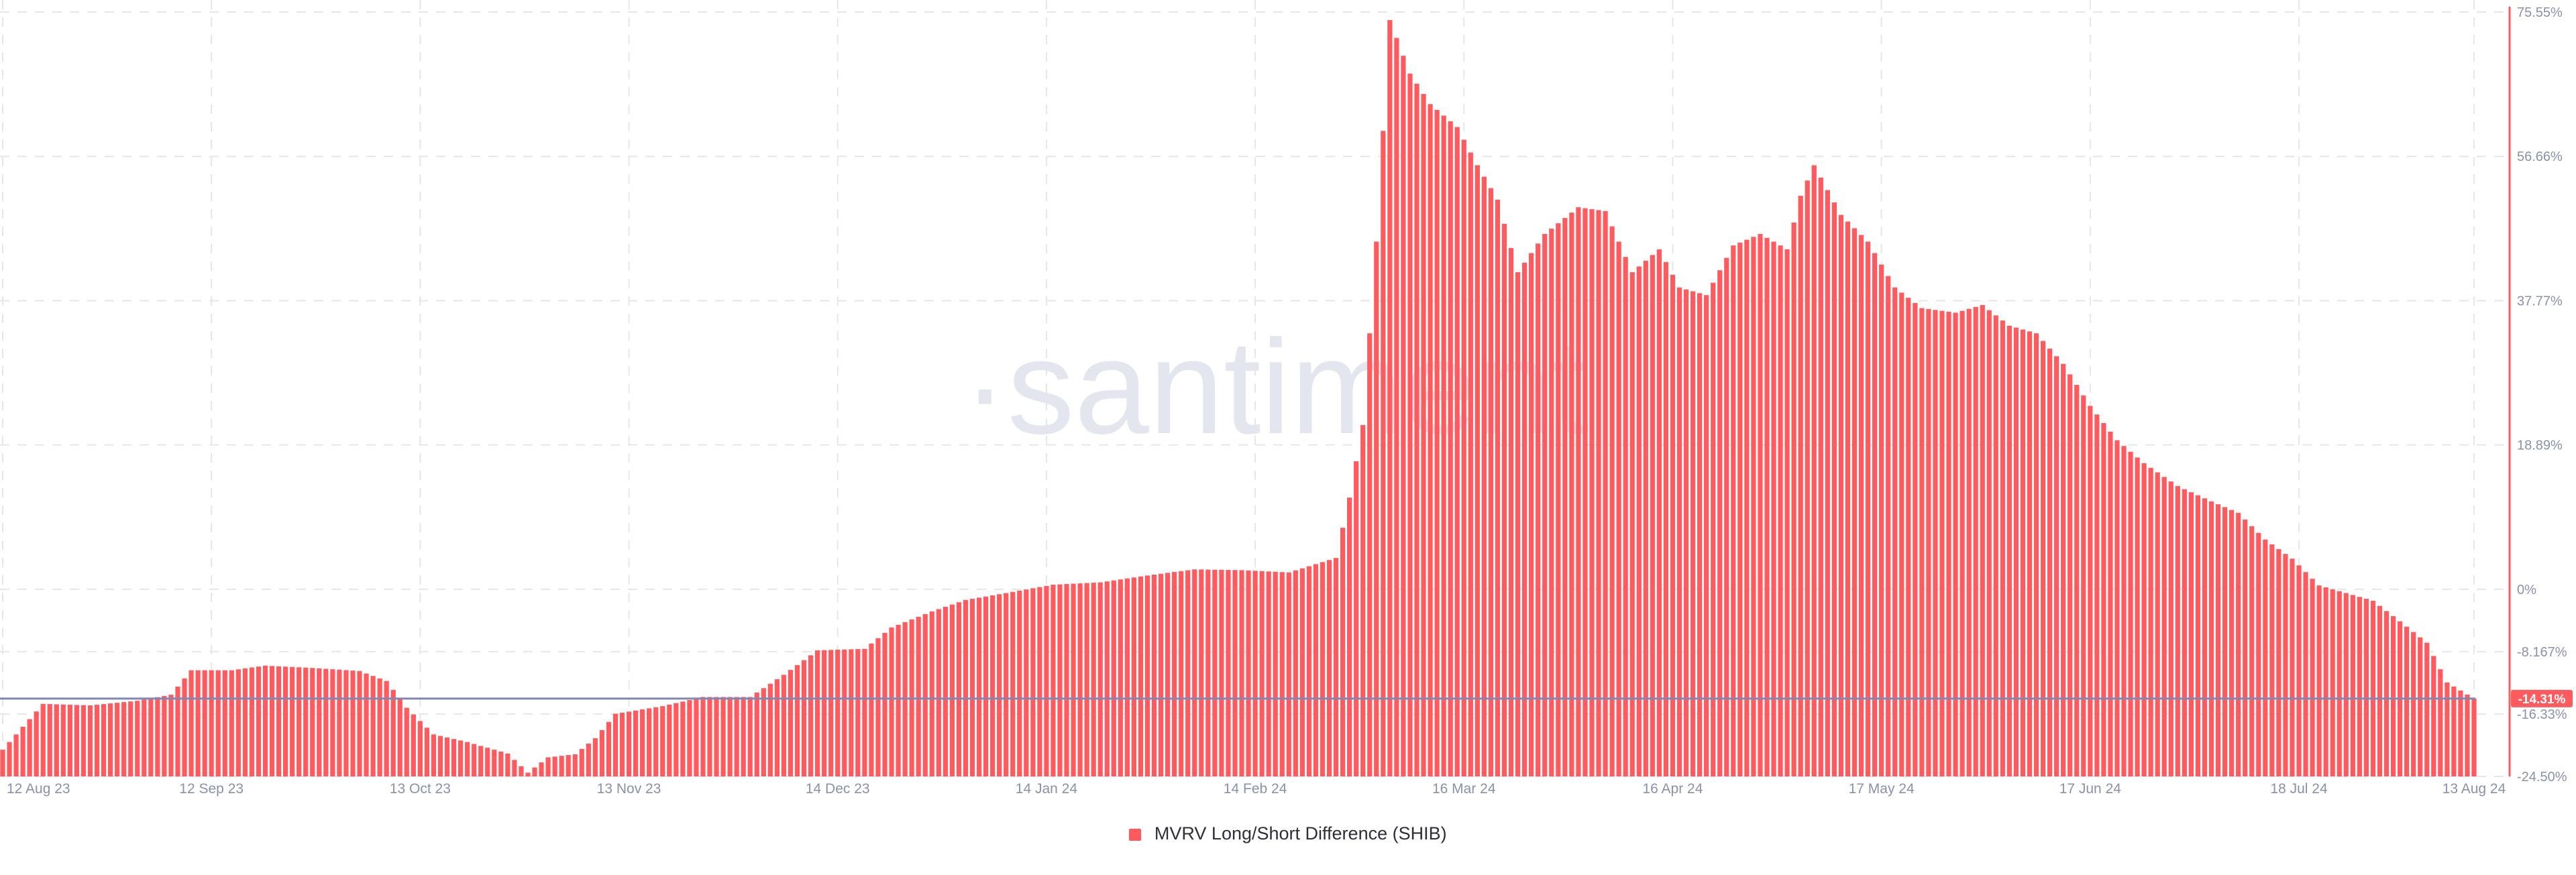 The width and height of the screenshot is (2576, 875). Describe the element at coordinates (420, 789) in the screenshot. I see `x-tick-label: 13 Oct 23` at that location.